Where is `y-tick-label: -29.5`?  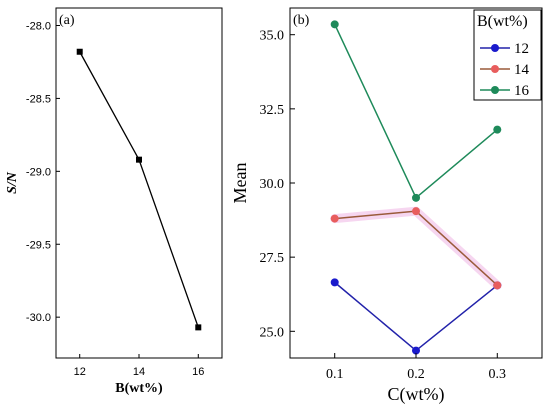
y-tick-label: -29.5 is located at coordinates (38, 245).